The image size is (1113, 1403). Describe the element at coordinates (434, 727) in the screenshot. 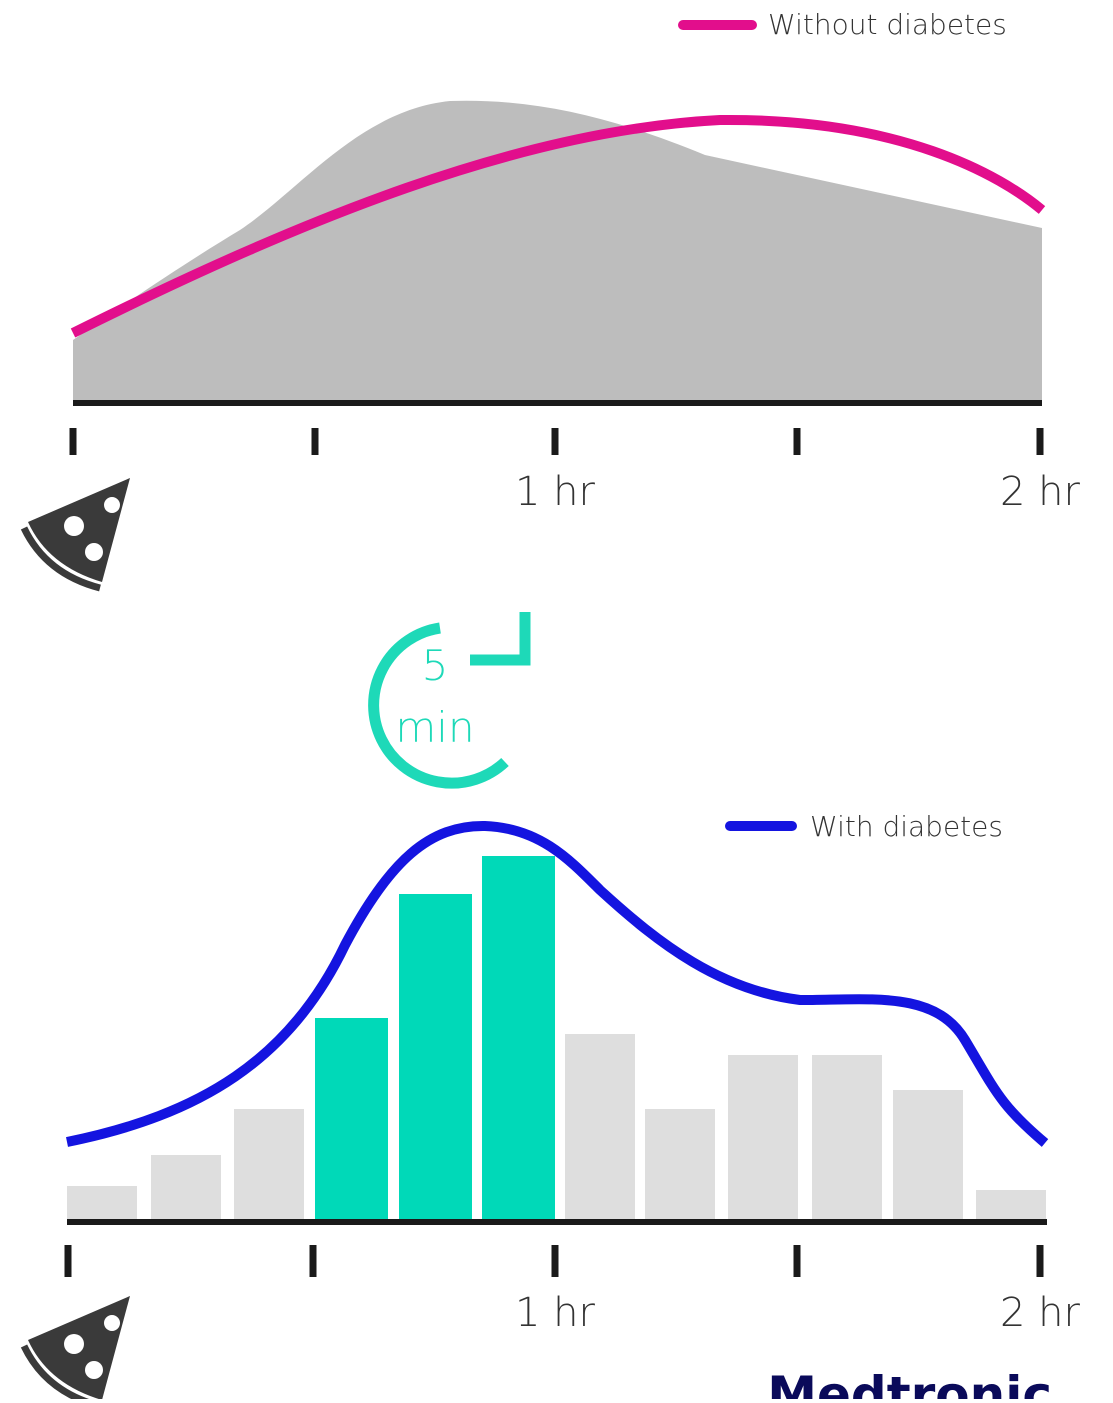

I see `interval-unit: min` at that location.